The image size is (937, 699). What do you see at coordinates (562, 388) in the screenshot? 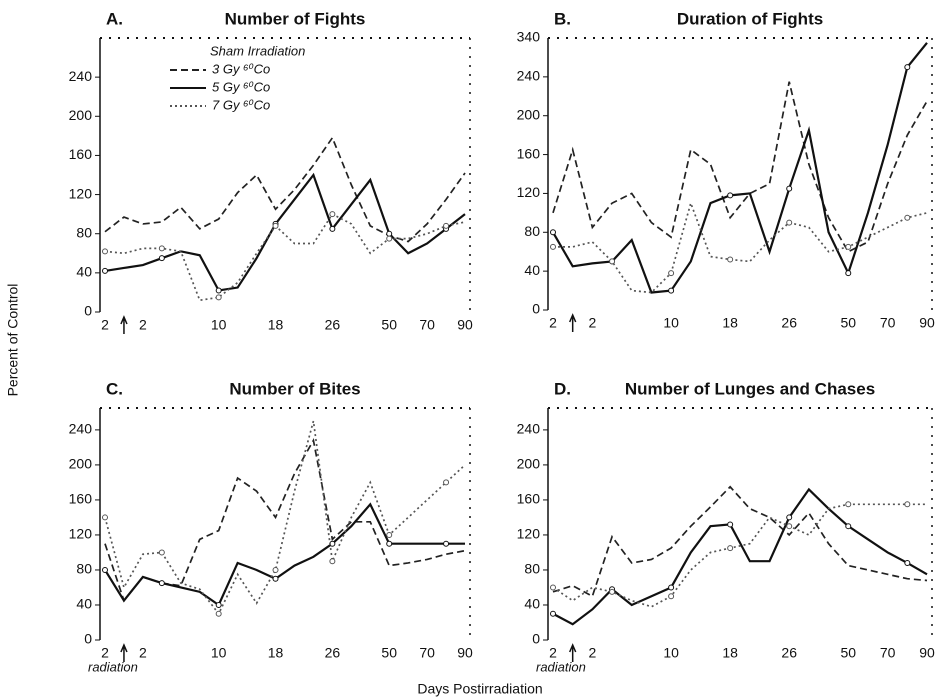
I see `panel-label: D.` at bounding box center [562, 388].